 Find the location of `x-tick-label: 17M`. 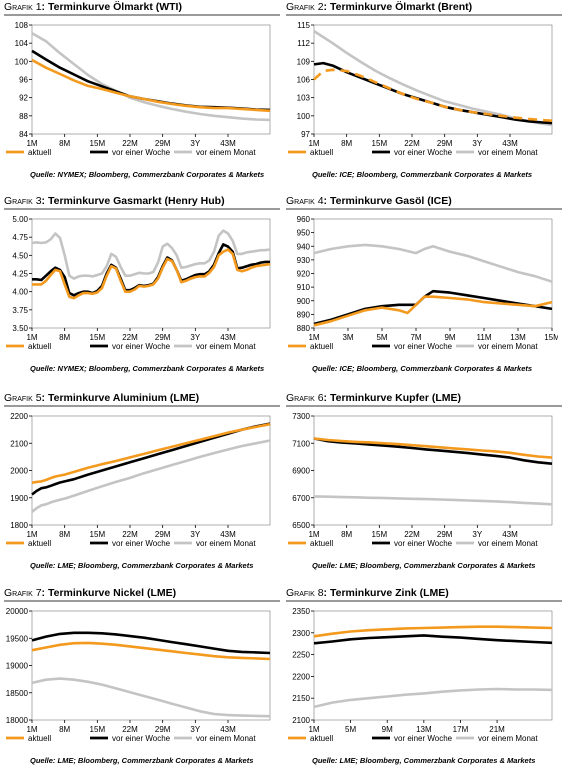

x-tick-label: 17M is located at coordinates (461, 729).